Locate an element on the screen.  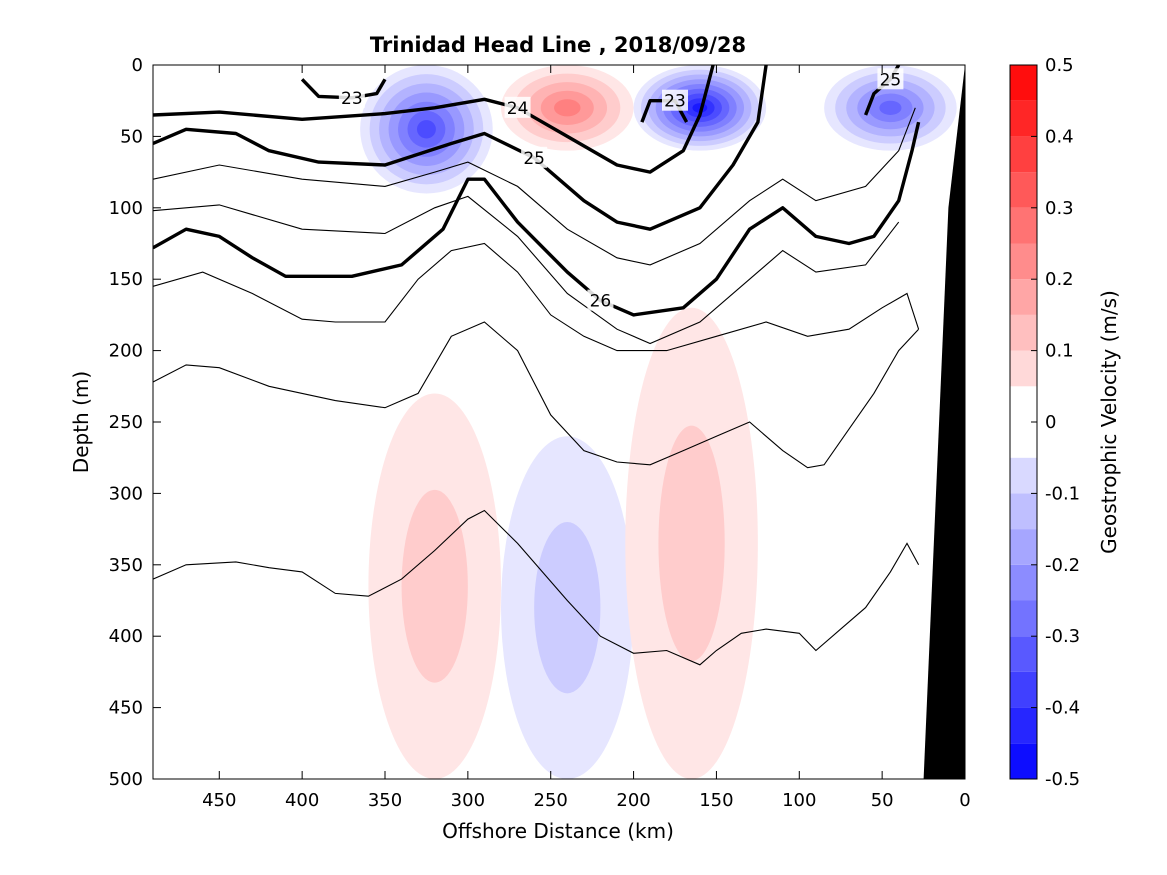
x-tick-label-5: 200 is located at coordinates (633, 800).